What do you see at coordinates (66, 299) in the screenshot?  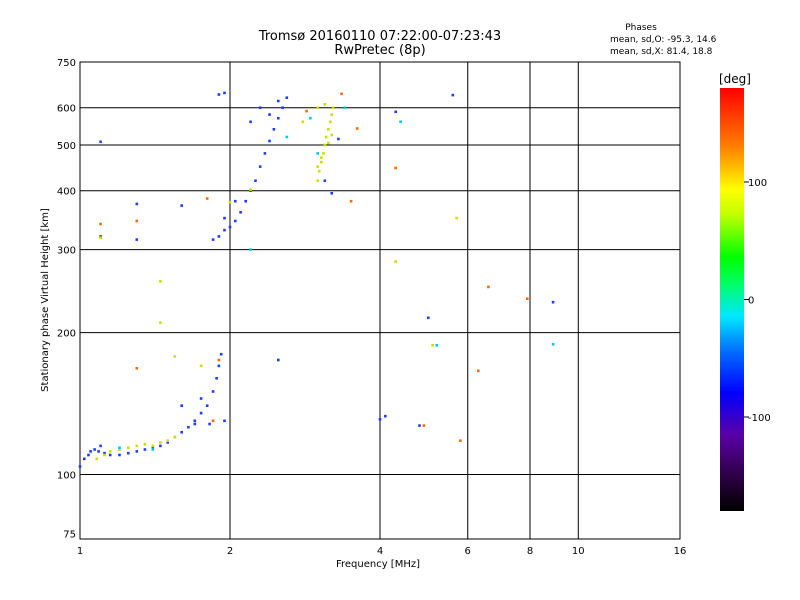 I see `y-tick-labels: 75 100 200 300 400 500 600 750` at bounding box center [66, 299].